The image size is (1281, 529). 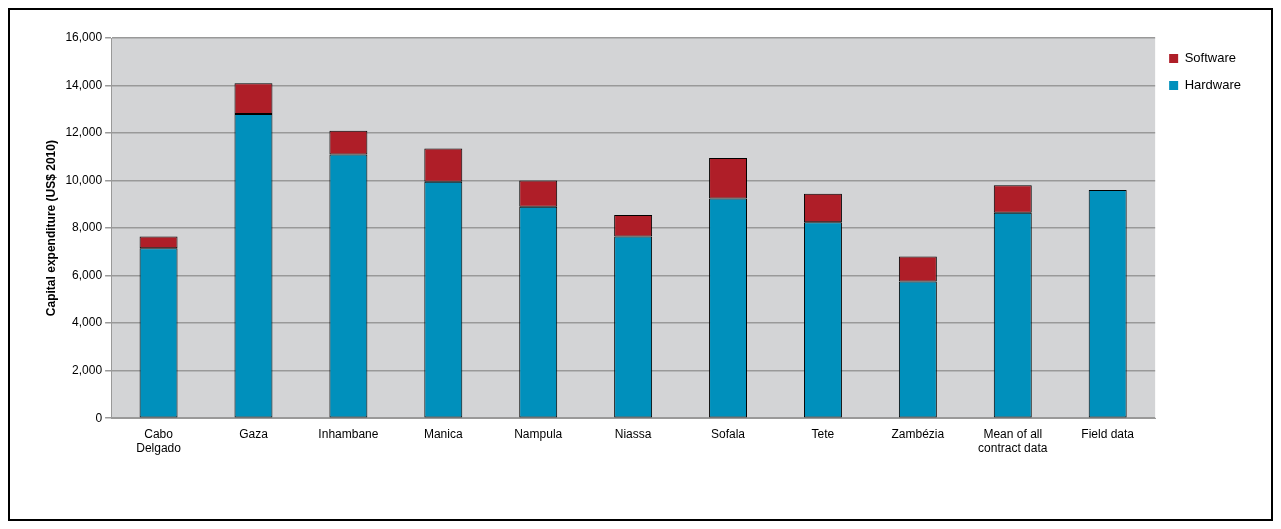 I want to click on x-tick-label: Tete, so click(x=823, y=433).